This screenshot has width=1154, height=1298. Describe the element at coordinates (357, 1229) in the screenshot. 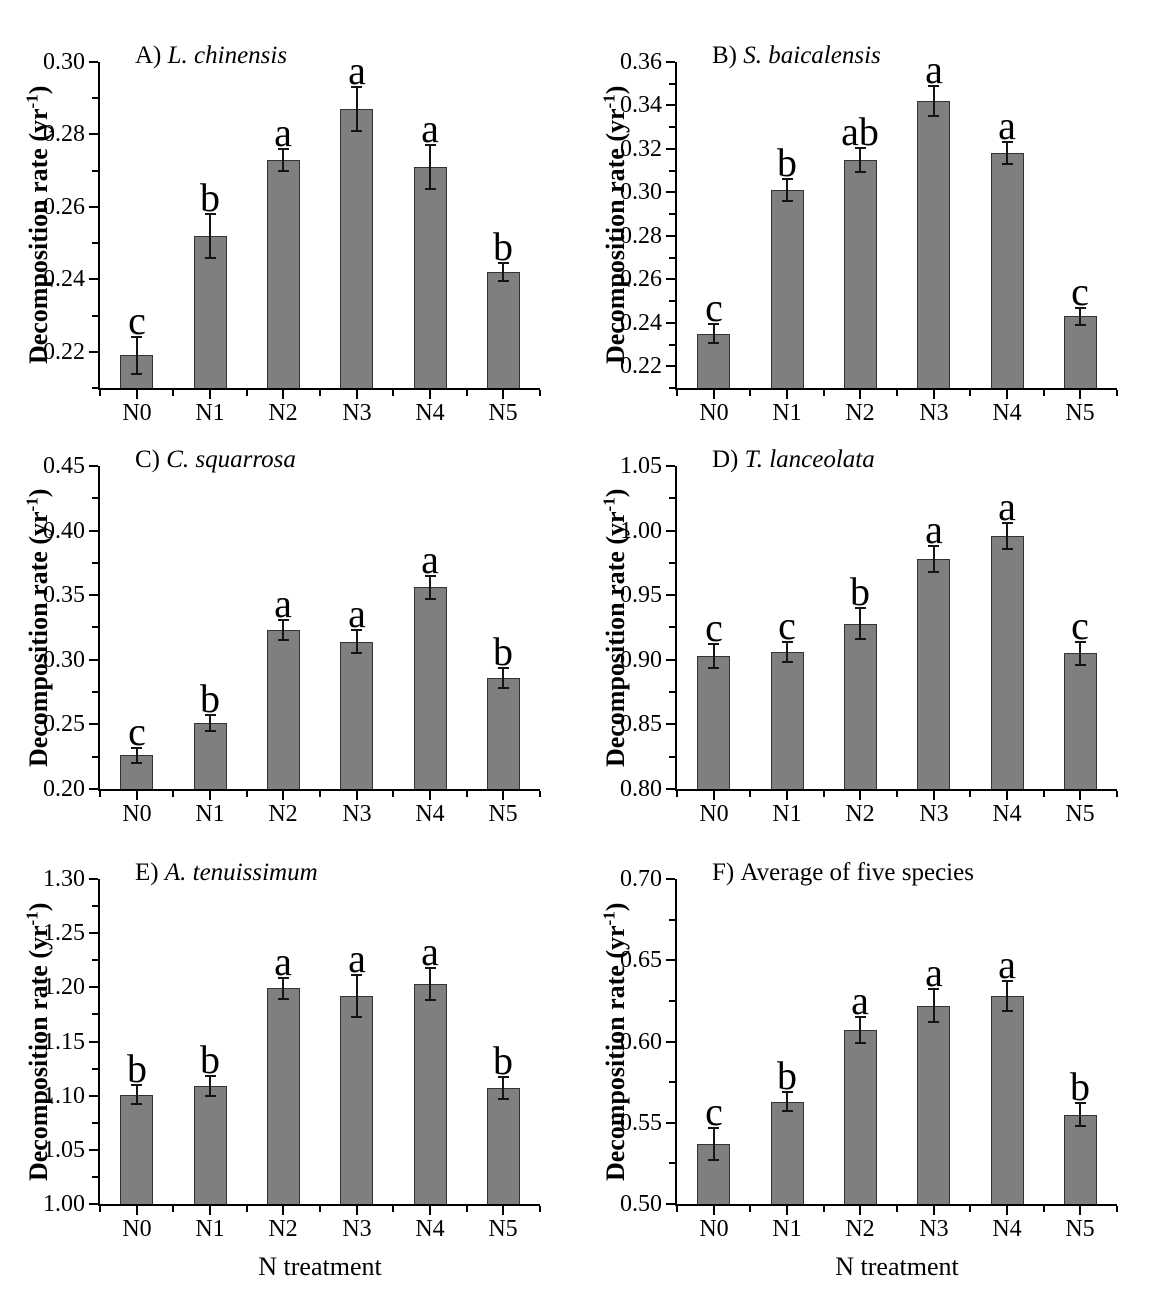

I see `category-label: N3` at that location.